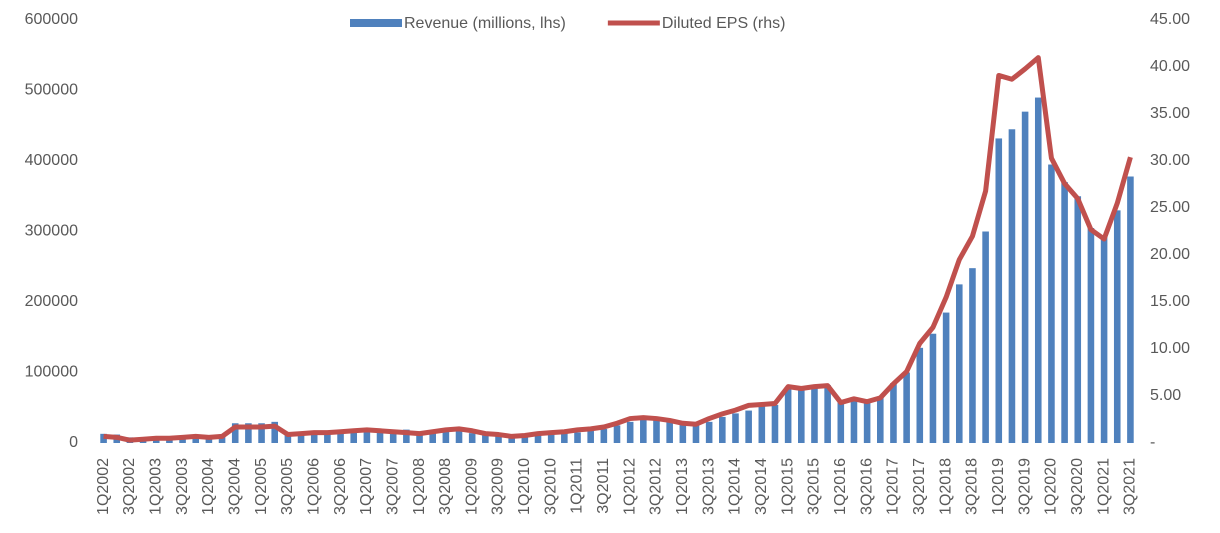  Describe the element at coordinates (51, 231) in the screenshot. I see `y-tick-label: 300000` at that location.